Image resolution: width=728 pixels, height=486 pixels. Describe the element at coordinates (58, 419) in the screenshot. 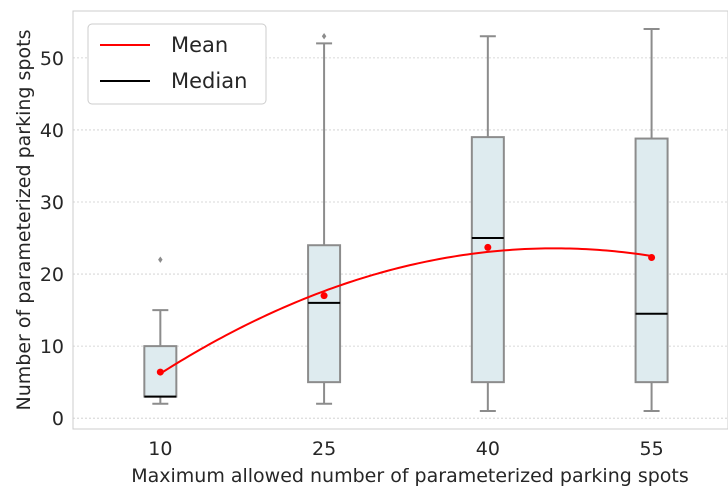

I see `y-tick-label-0: 0` at that location.